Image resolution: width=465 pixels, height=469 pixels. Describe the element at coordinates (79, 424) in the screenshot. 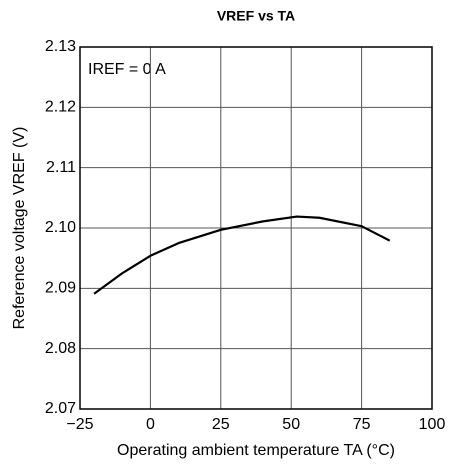

I see `x-tick-label: −25` at that location.